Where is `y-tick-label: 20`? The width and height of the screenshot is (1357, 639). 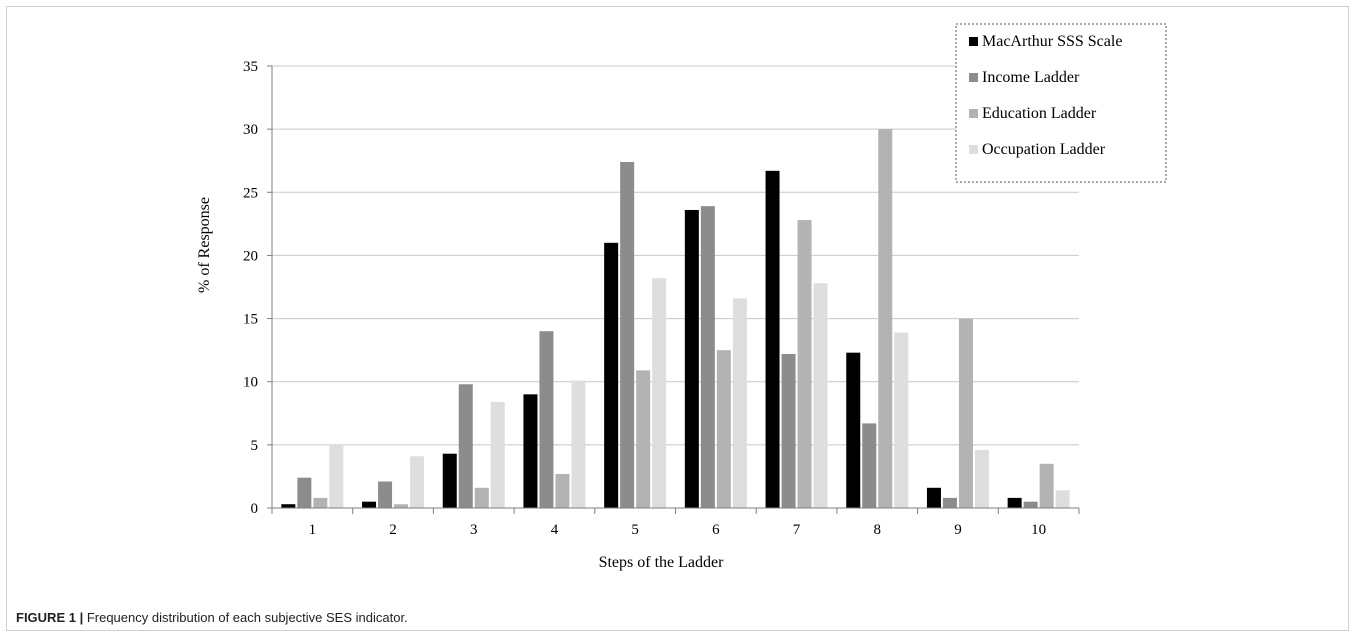 y-tick-label: 20 is located at coordinates (250, 256).